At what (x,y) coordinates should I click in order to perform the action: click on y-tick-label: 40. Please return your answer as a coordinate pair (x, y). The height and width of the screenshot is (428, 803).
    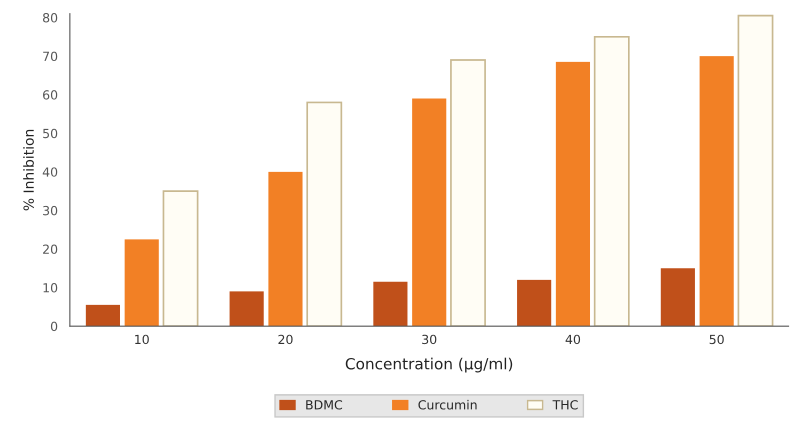
    Looking at the image, I should click on (50, 172).